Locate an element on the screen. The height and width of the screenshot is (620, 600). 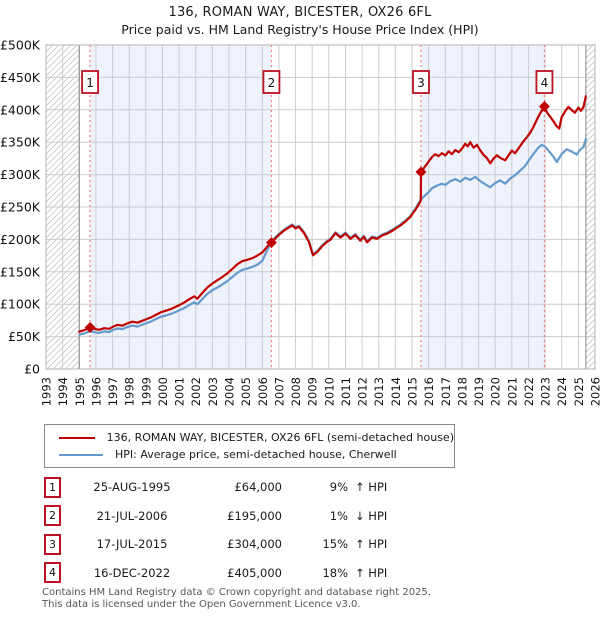
page-title: 136, ROMAN WAY, BICESTER, OX26 6FL is located at coordinates (300, 12).